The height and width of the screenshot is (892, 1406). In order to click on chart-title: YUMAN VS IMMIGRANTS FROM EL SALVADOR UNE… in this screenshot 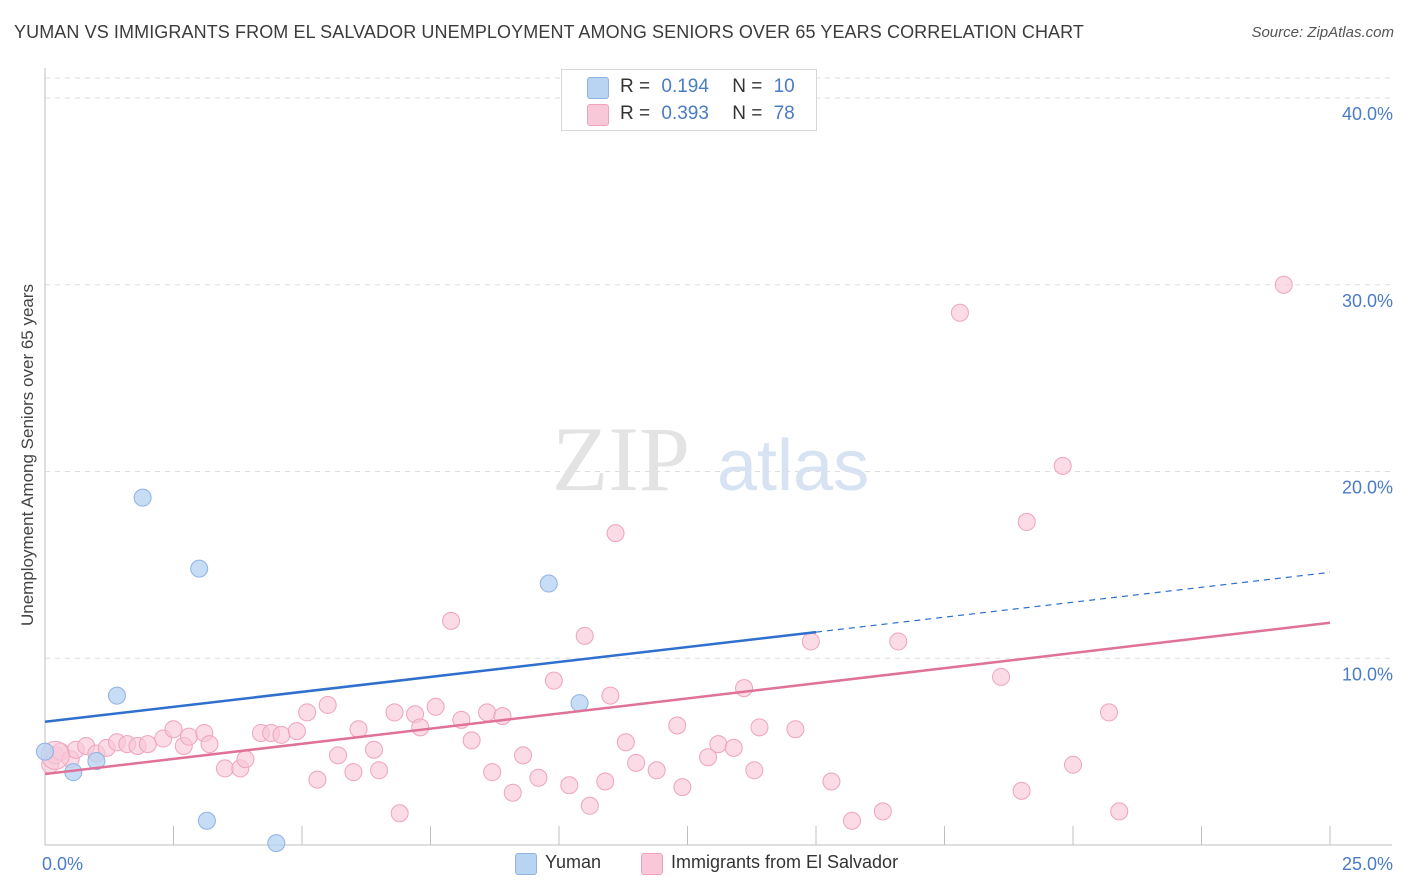, I will do `click(549, 32)`.